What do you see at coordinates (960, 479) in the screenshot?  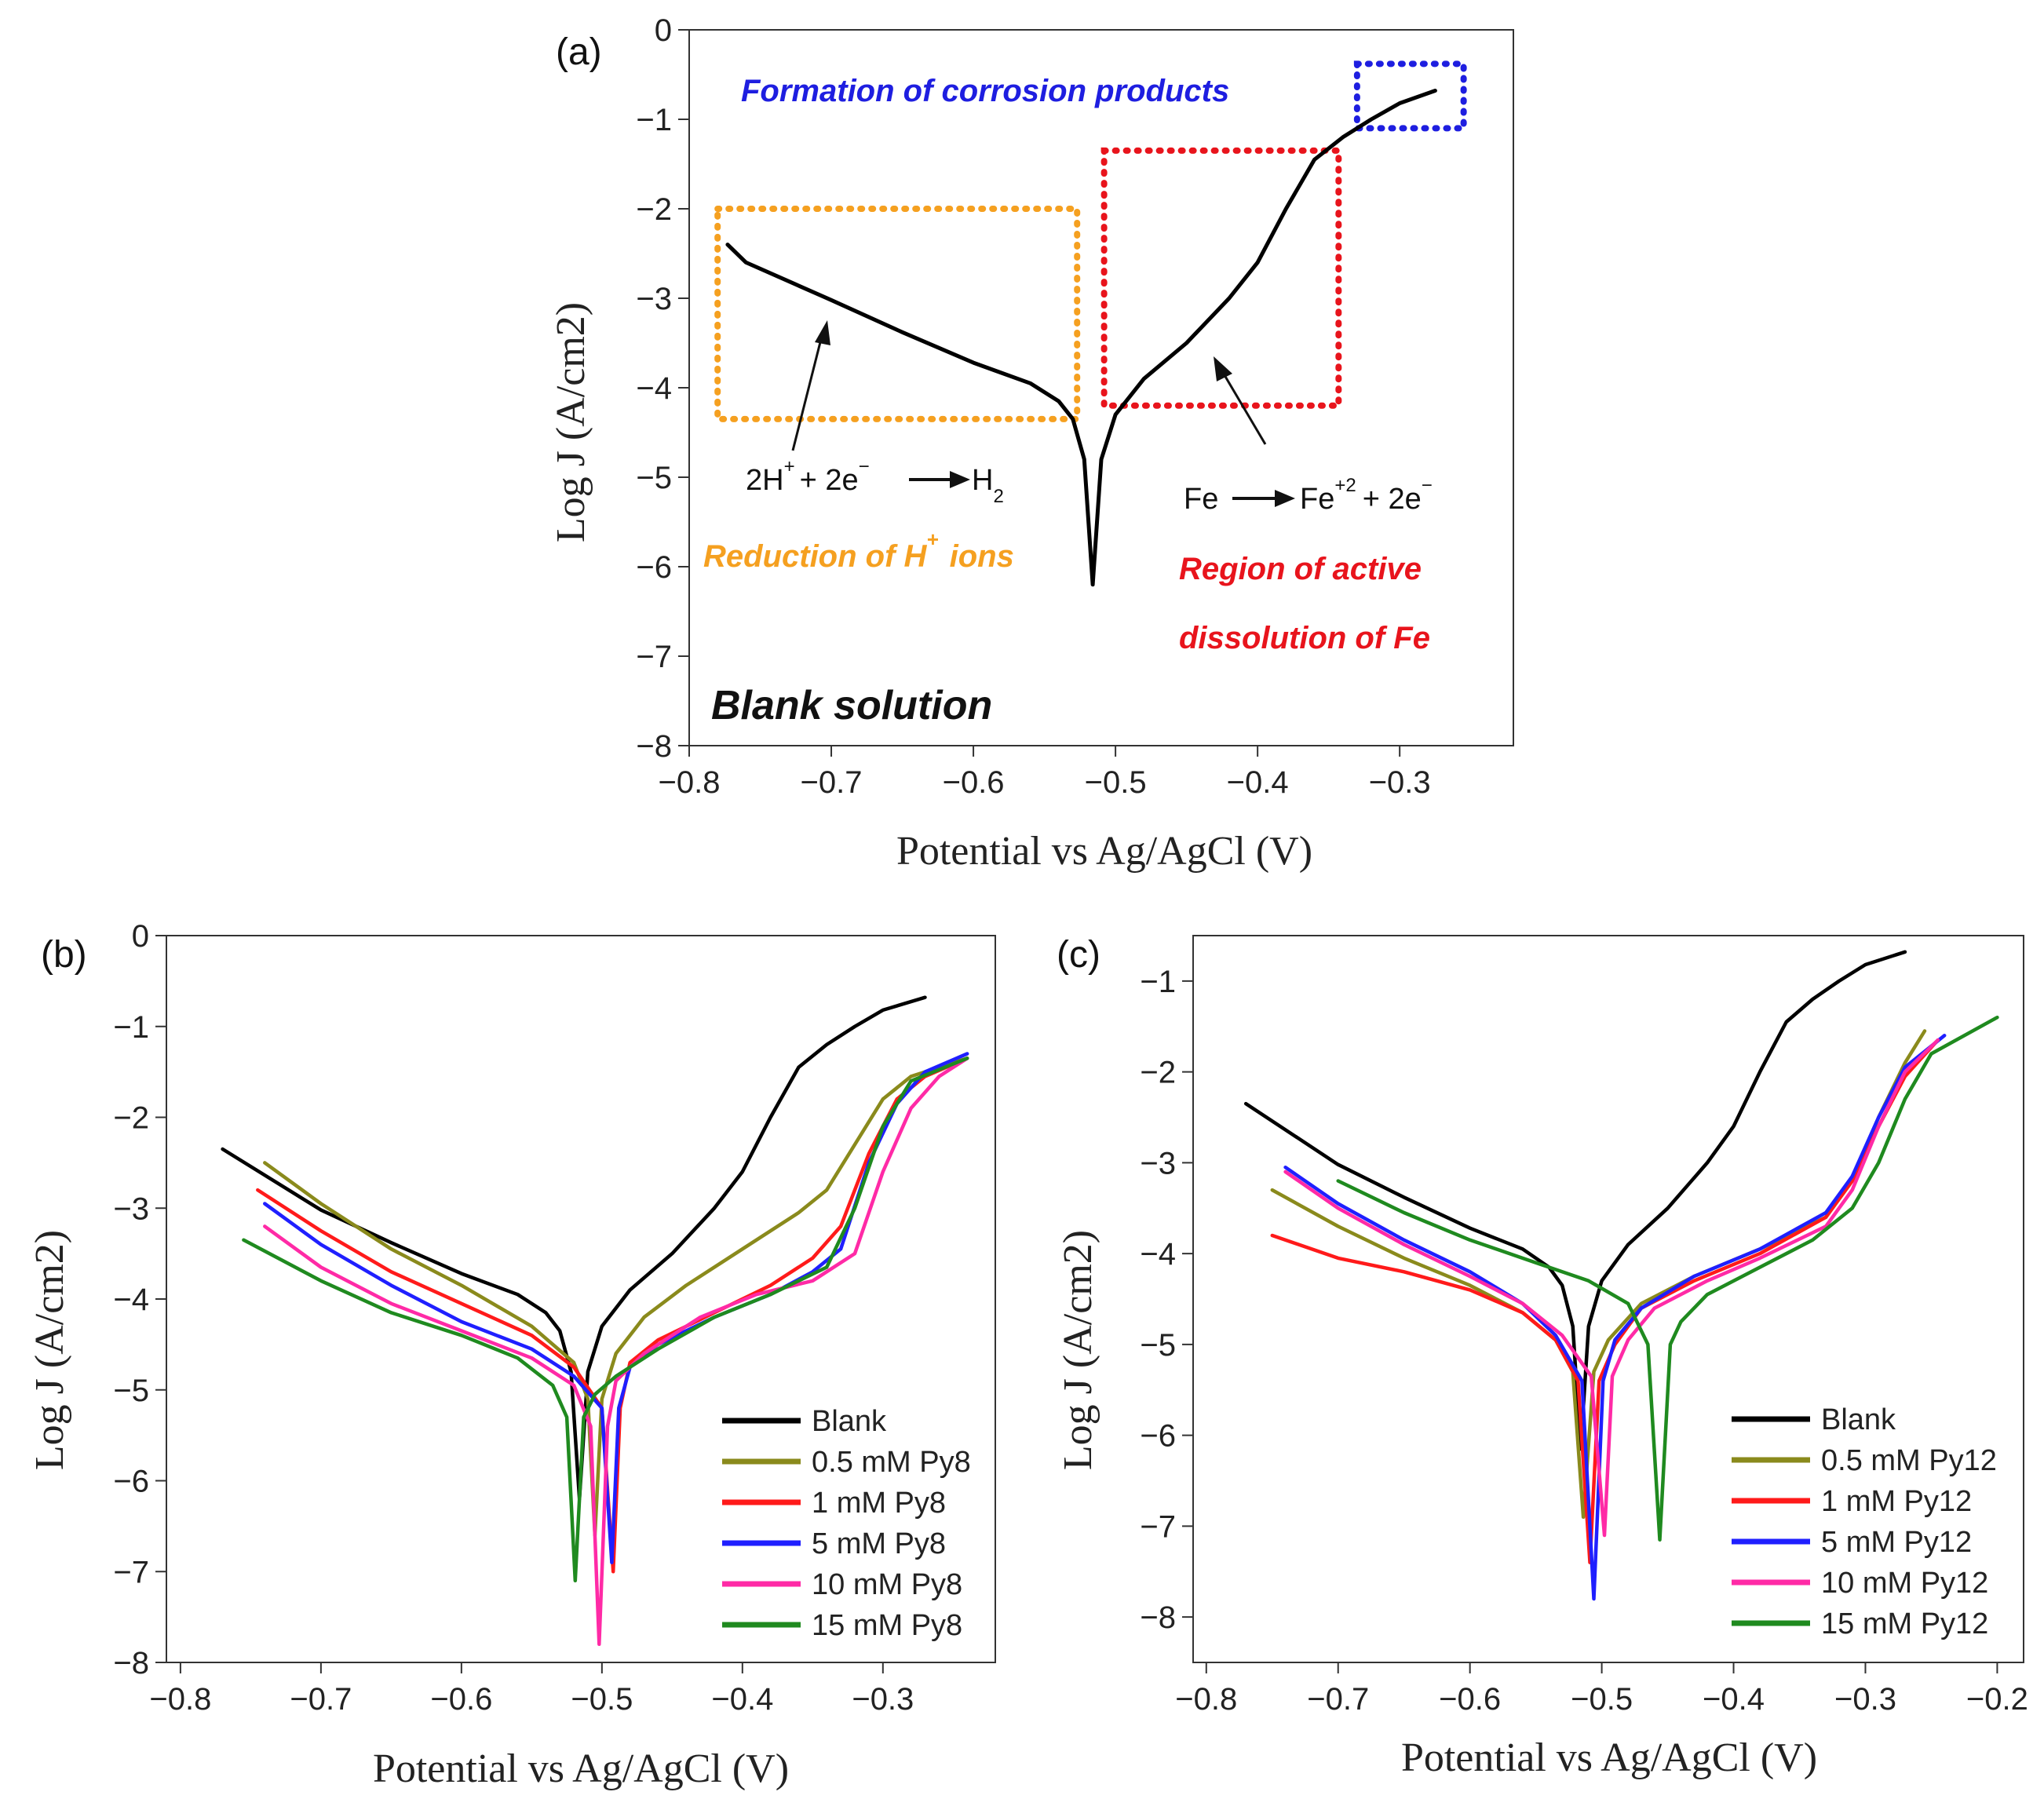 I see `h-arrow-head-icon` at bounding box center [960, 479].